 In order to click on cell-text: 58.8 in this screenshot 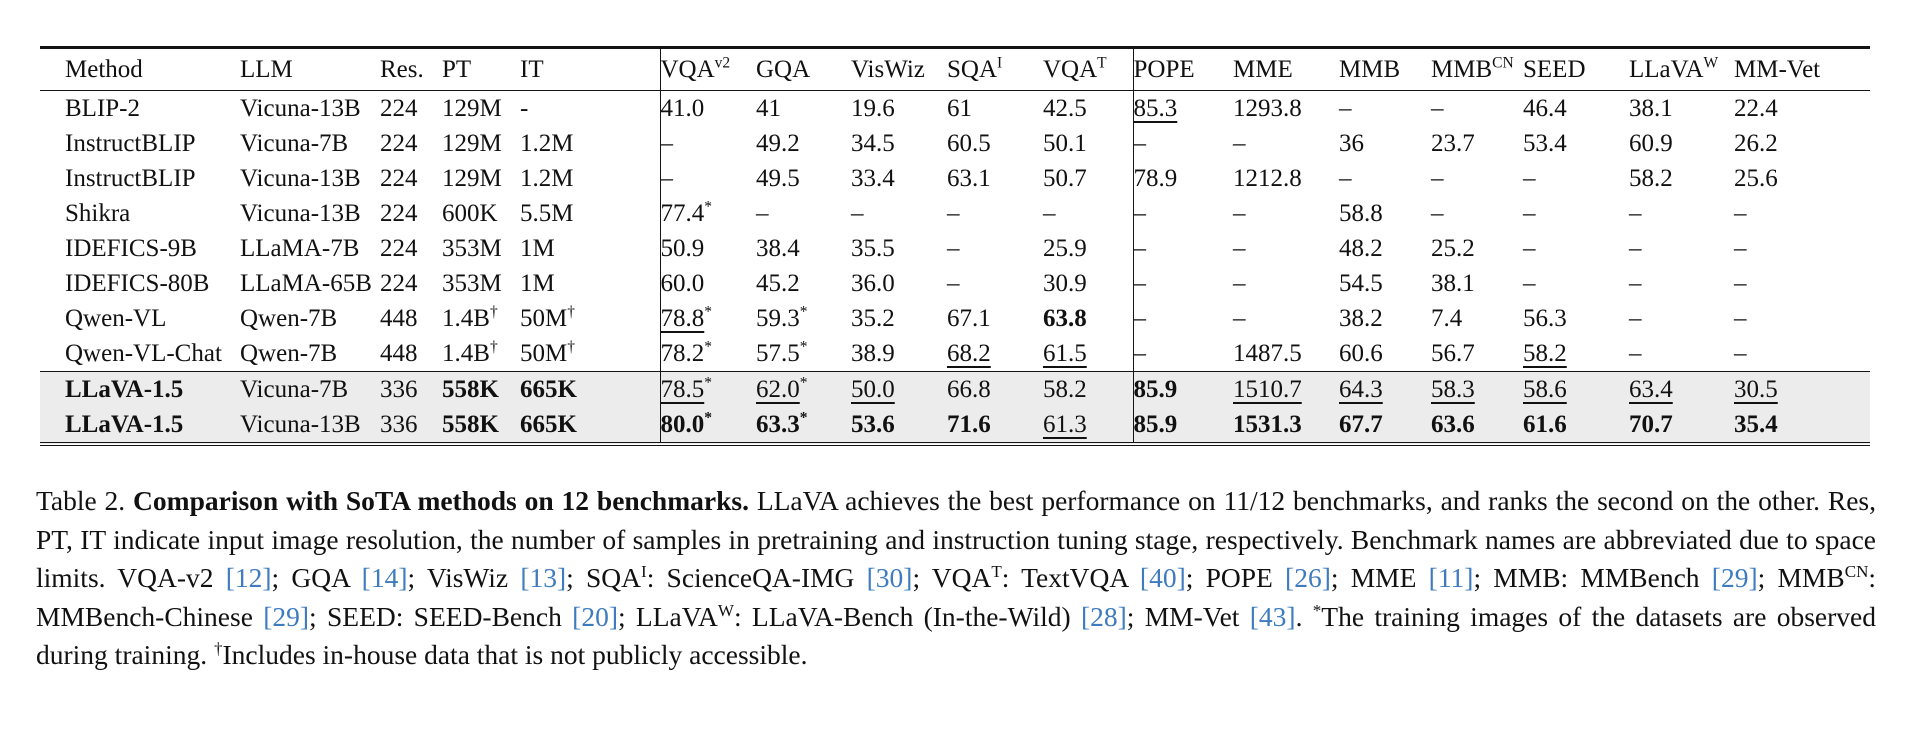, I will do `click(1361, 213)`.